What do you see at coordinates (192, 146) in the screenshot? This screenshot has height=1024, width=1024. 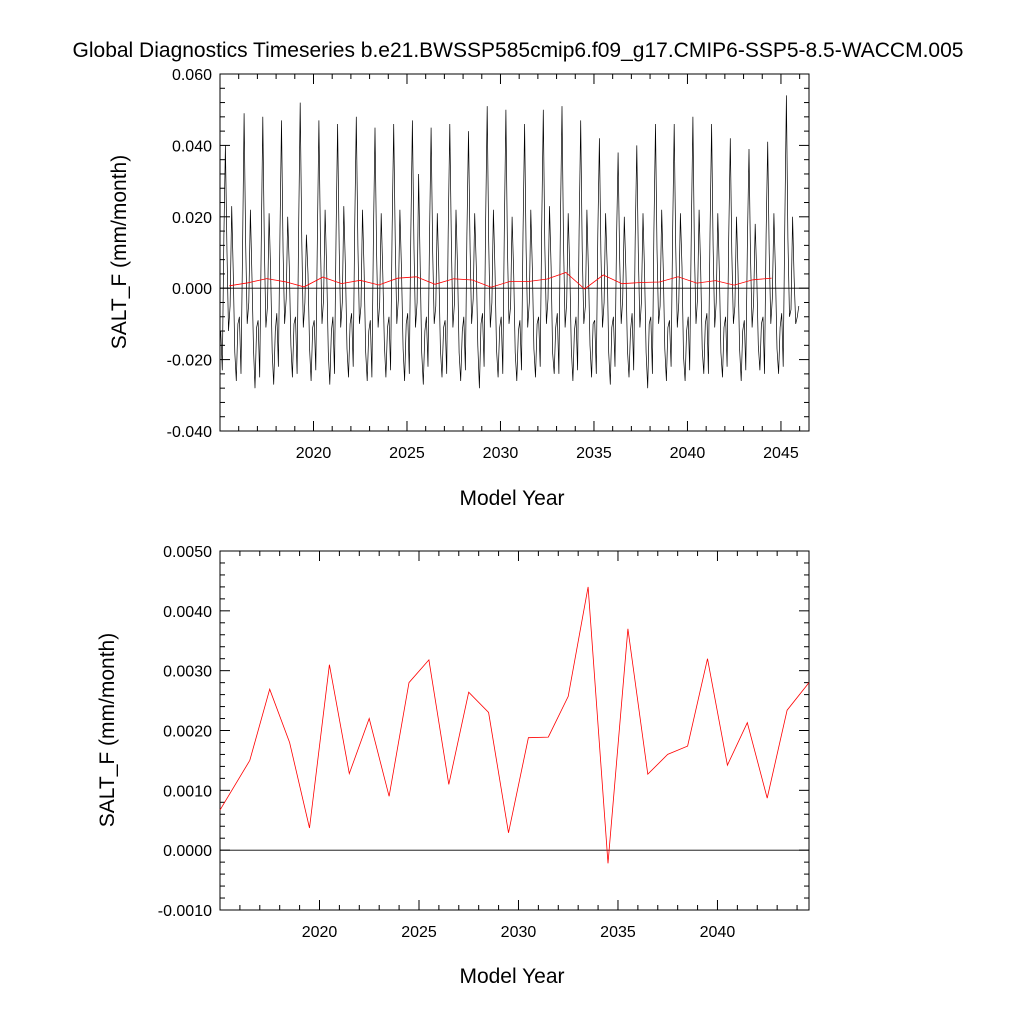 I see `top-y-tick-label: 0.040` at bounding box center [192, 146].